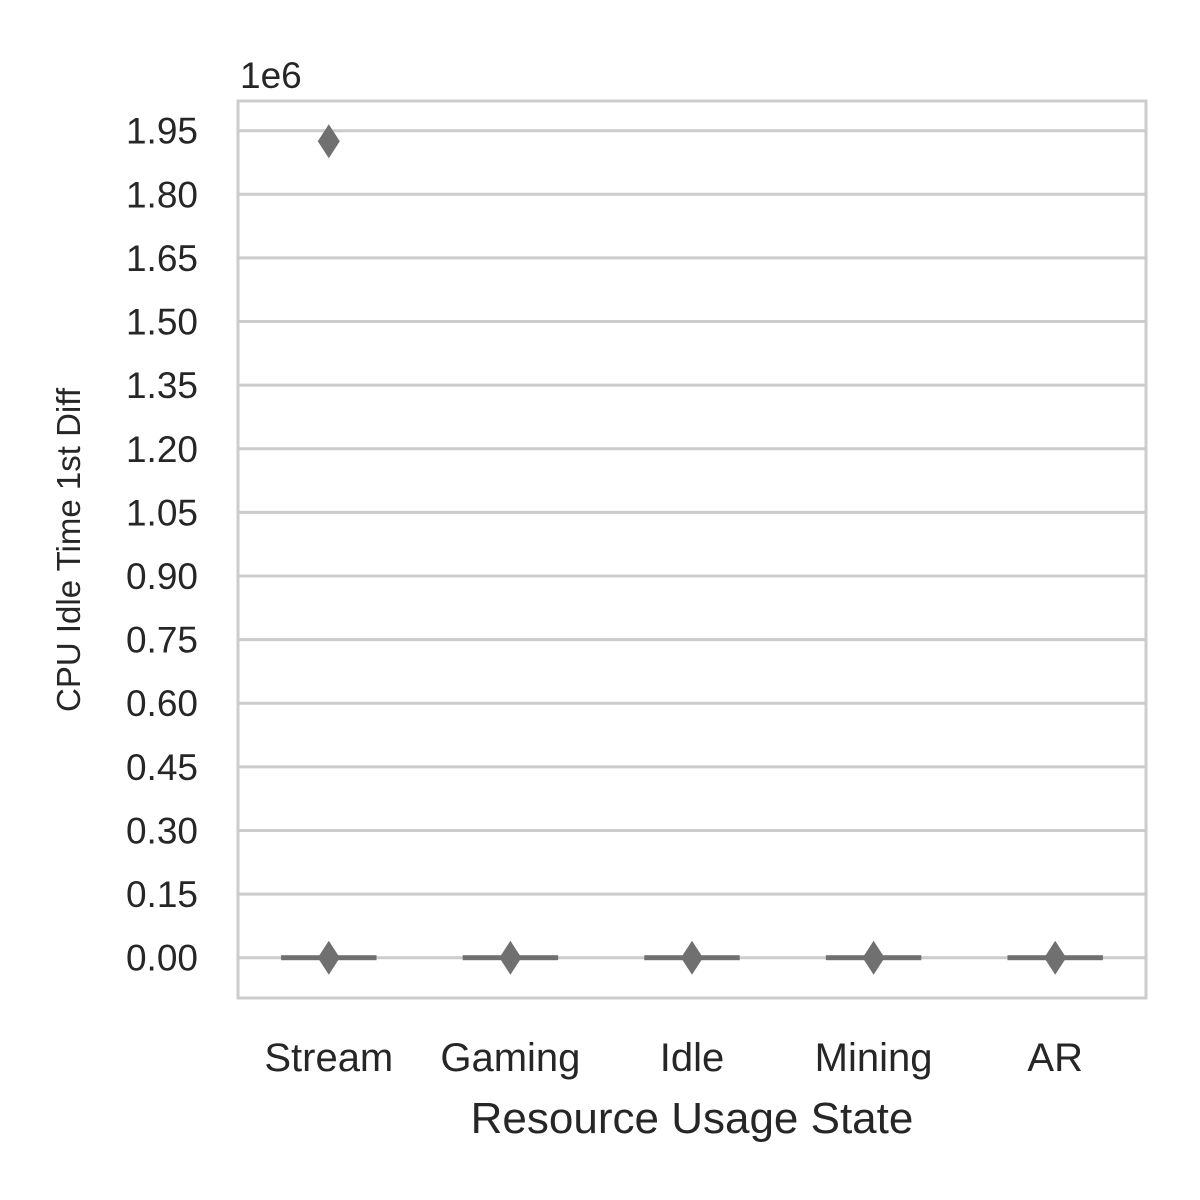 This screenshot has height=1200, width=1200. I want to click on y-tick-label: 0.15, so click(162, 894).